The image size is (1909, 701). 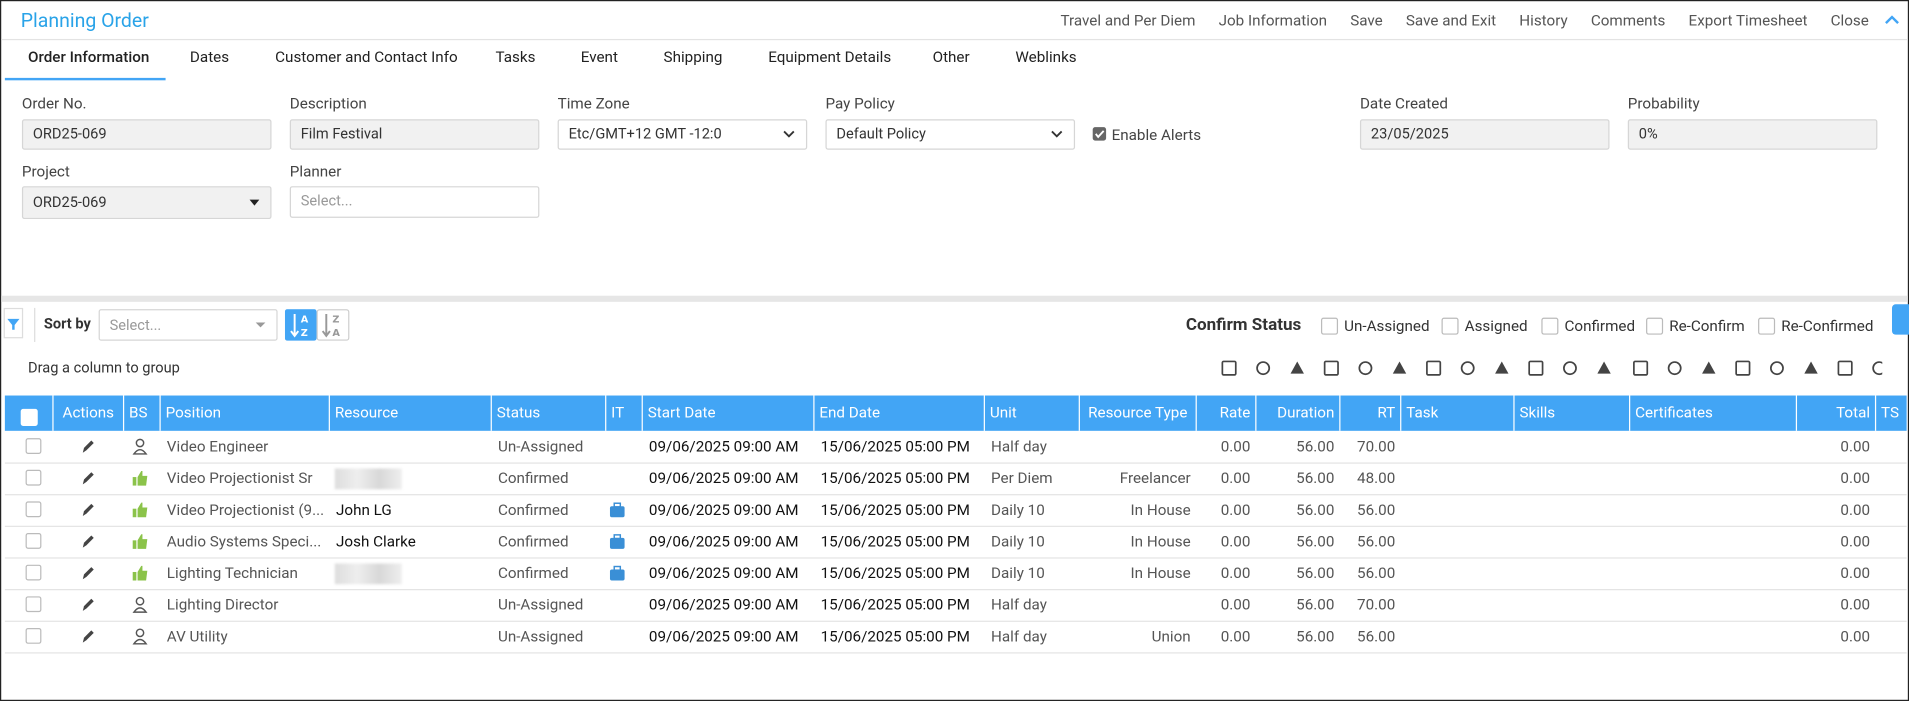 What do you see at coordinates (593, 104) in the screenshot?
I see `field-label: Time Zone` at bounding box center [593, 104].